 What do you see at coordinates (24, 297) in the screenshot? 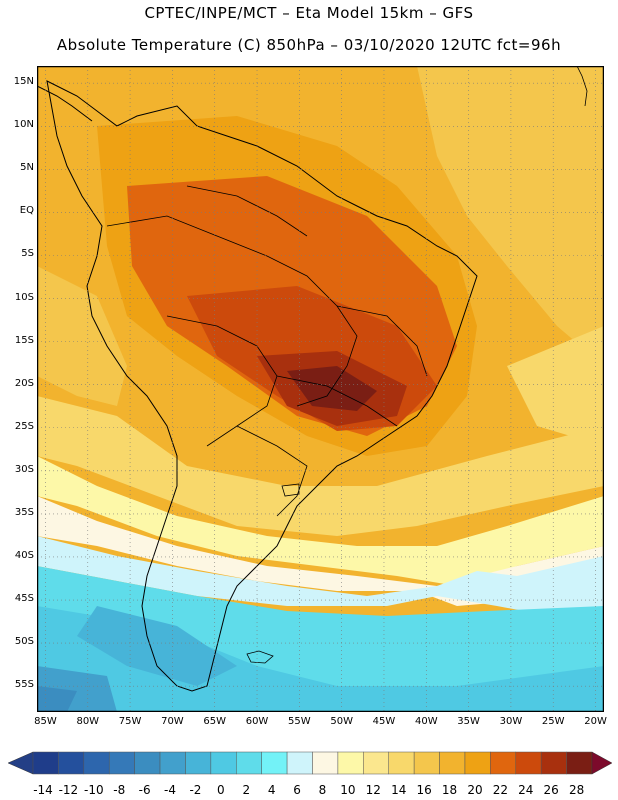
I see `lat-tick-label: 10S` at bounding box center [24, 297].